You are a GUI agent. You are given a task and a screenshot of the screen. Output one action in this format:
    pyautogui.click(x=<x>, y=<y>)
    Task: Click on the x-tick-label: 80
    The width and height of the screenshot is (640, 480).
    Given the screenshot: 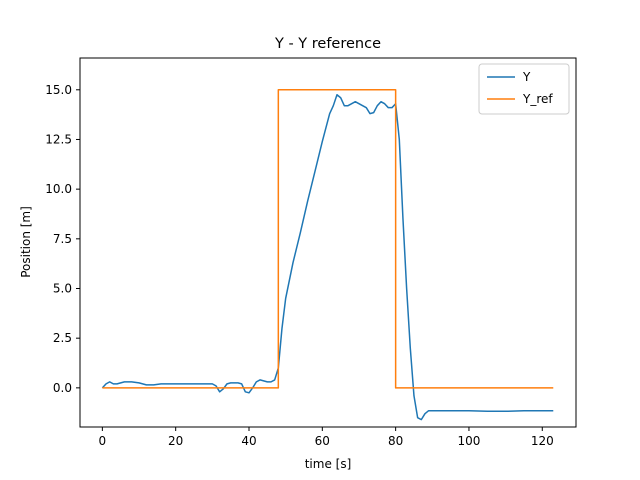 What is the action you would take?
    pyautogui.click(x=395, y=441)
    